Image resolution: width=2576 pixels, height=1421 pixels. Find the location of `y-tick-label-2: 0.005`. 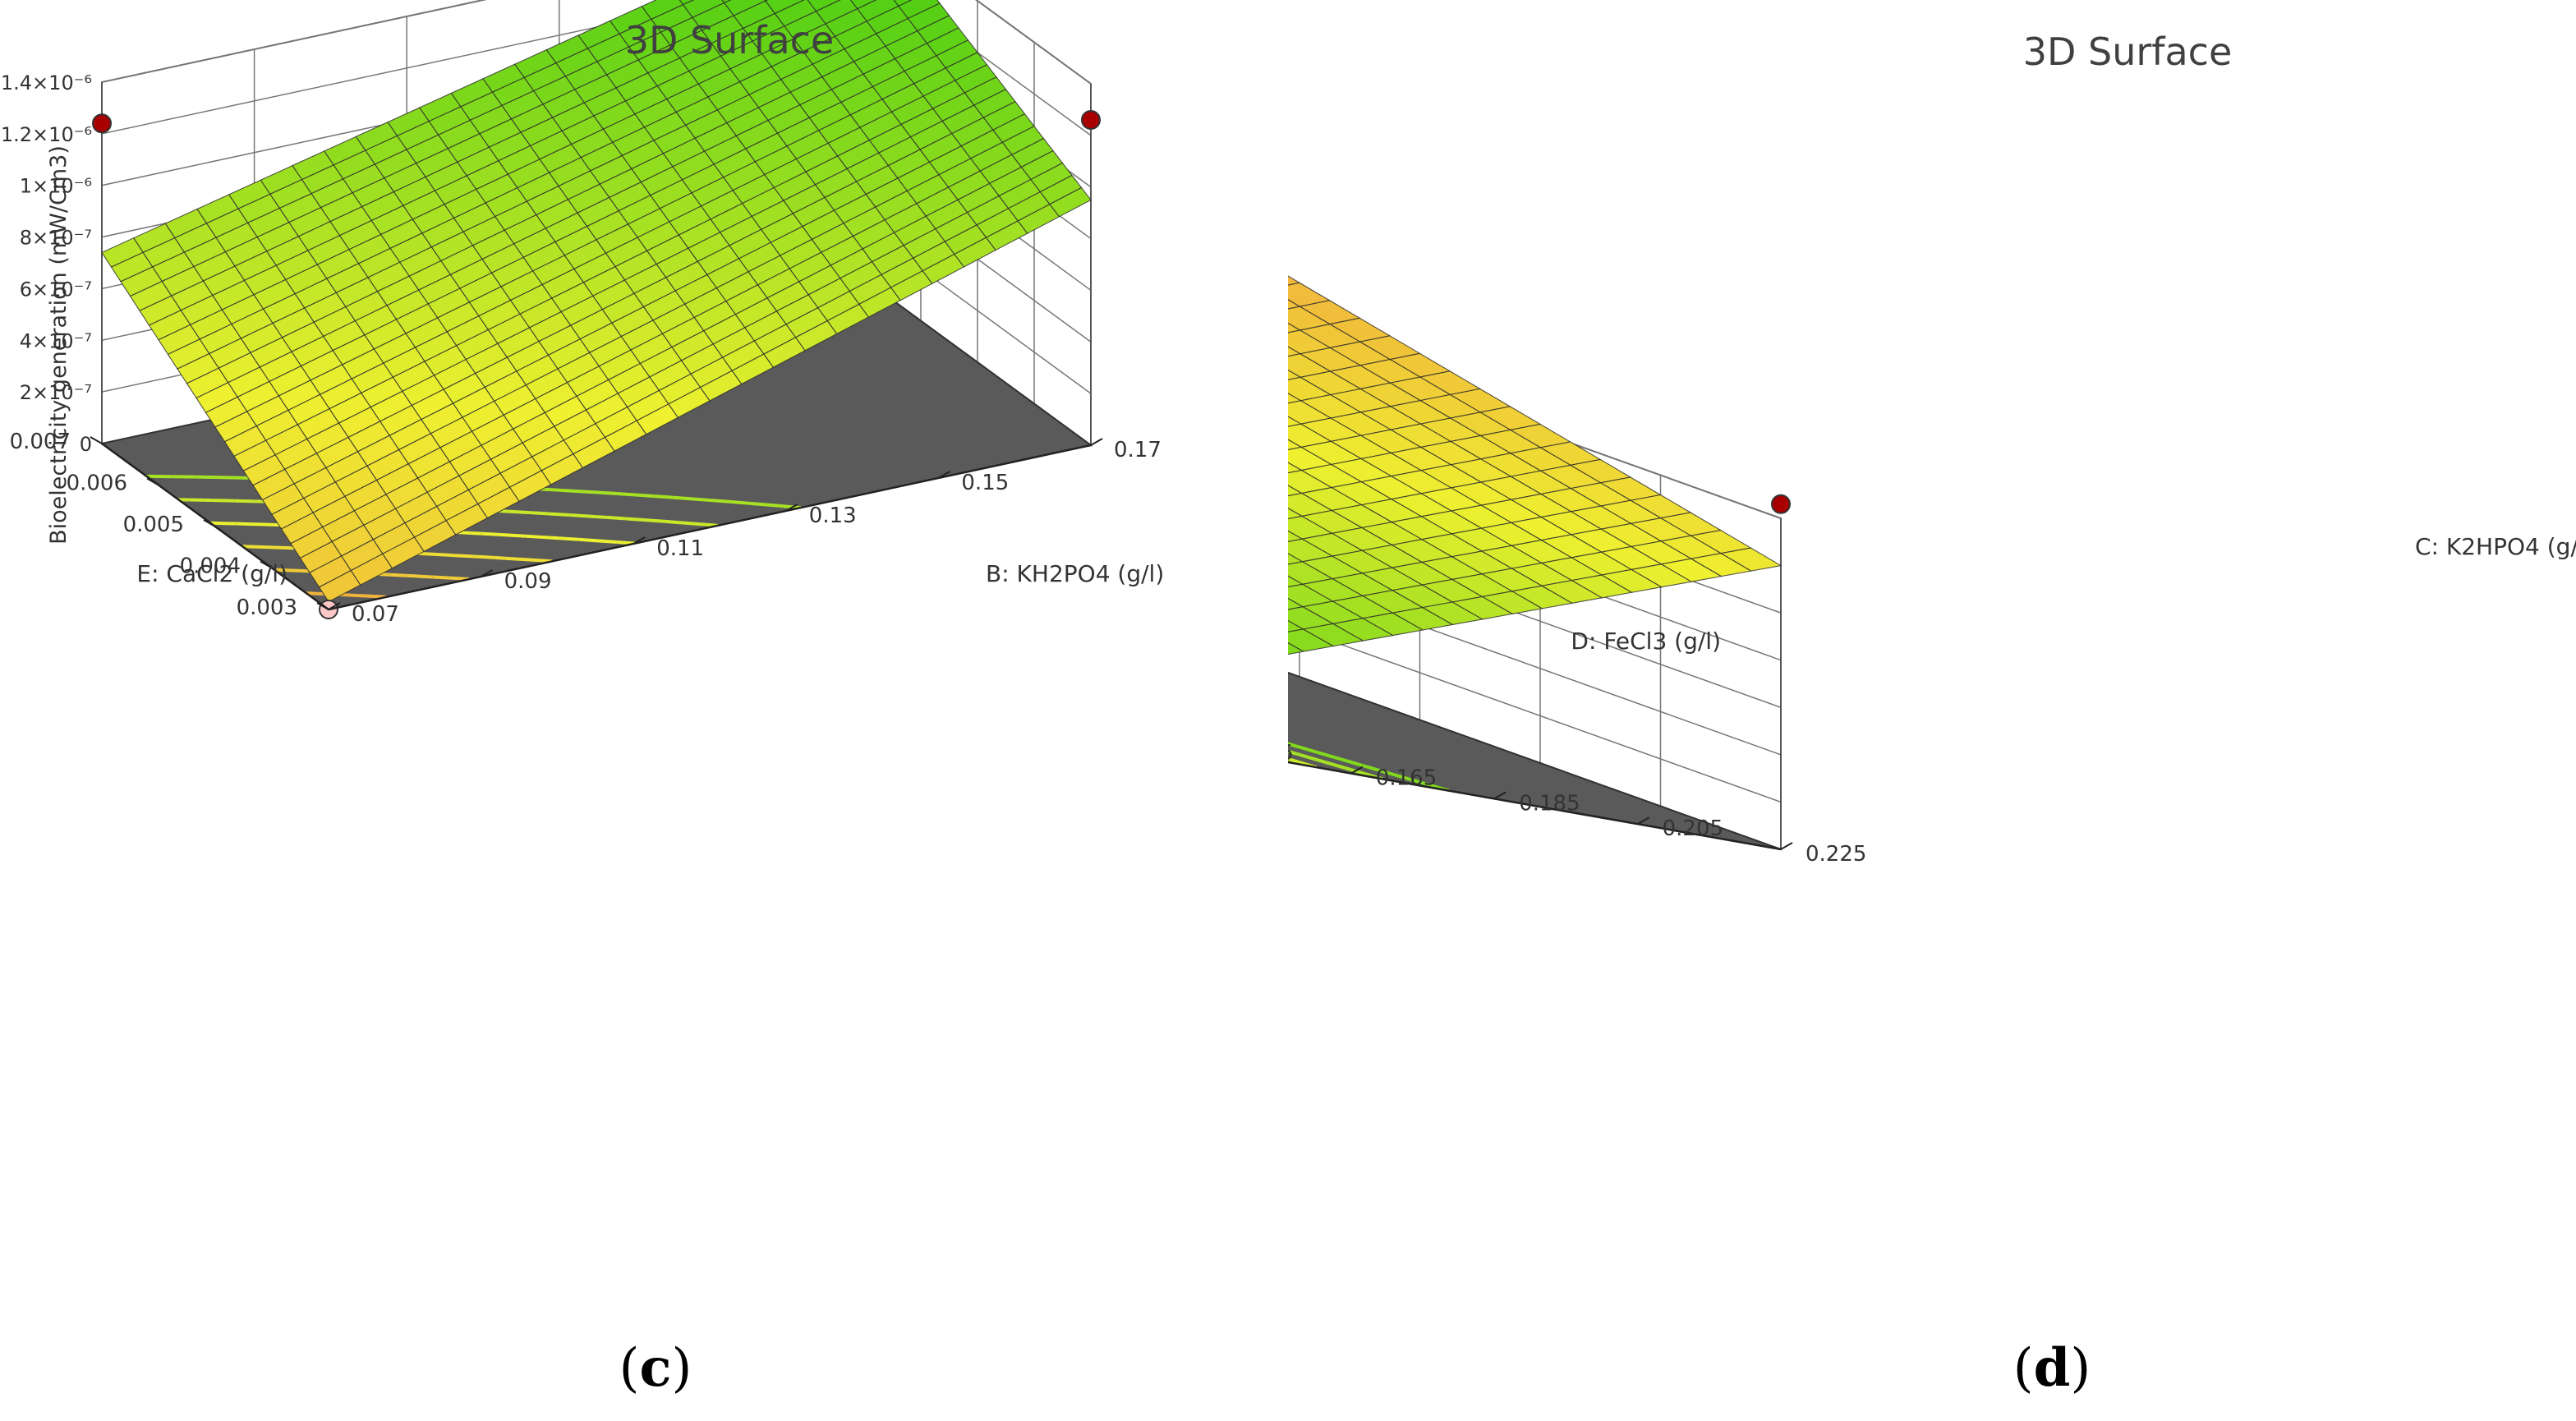

y-tick-label-2: 0.005 is located at coordinates (153, 525).